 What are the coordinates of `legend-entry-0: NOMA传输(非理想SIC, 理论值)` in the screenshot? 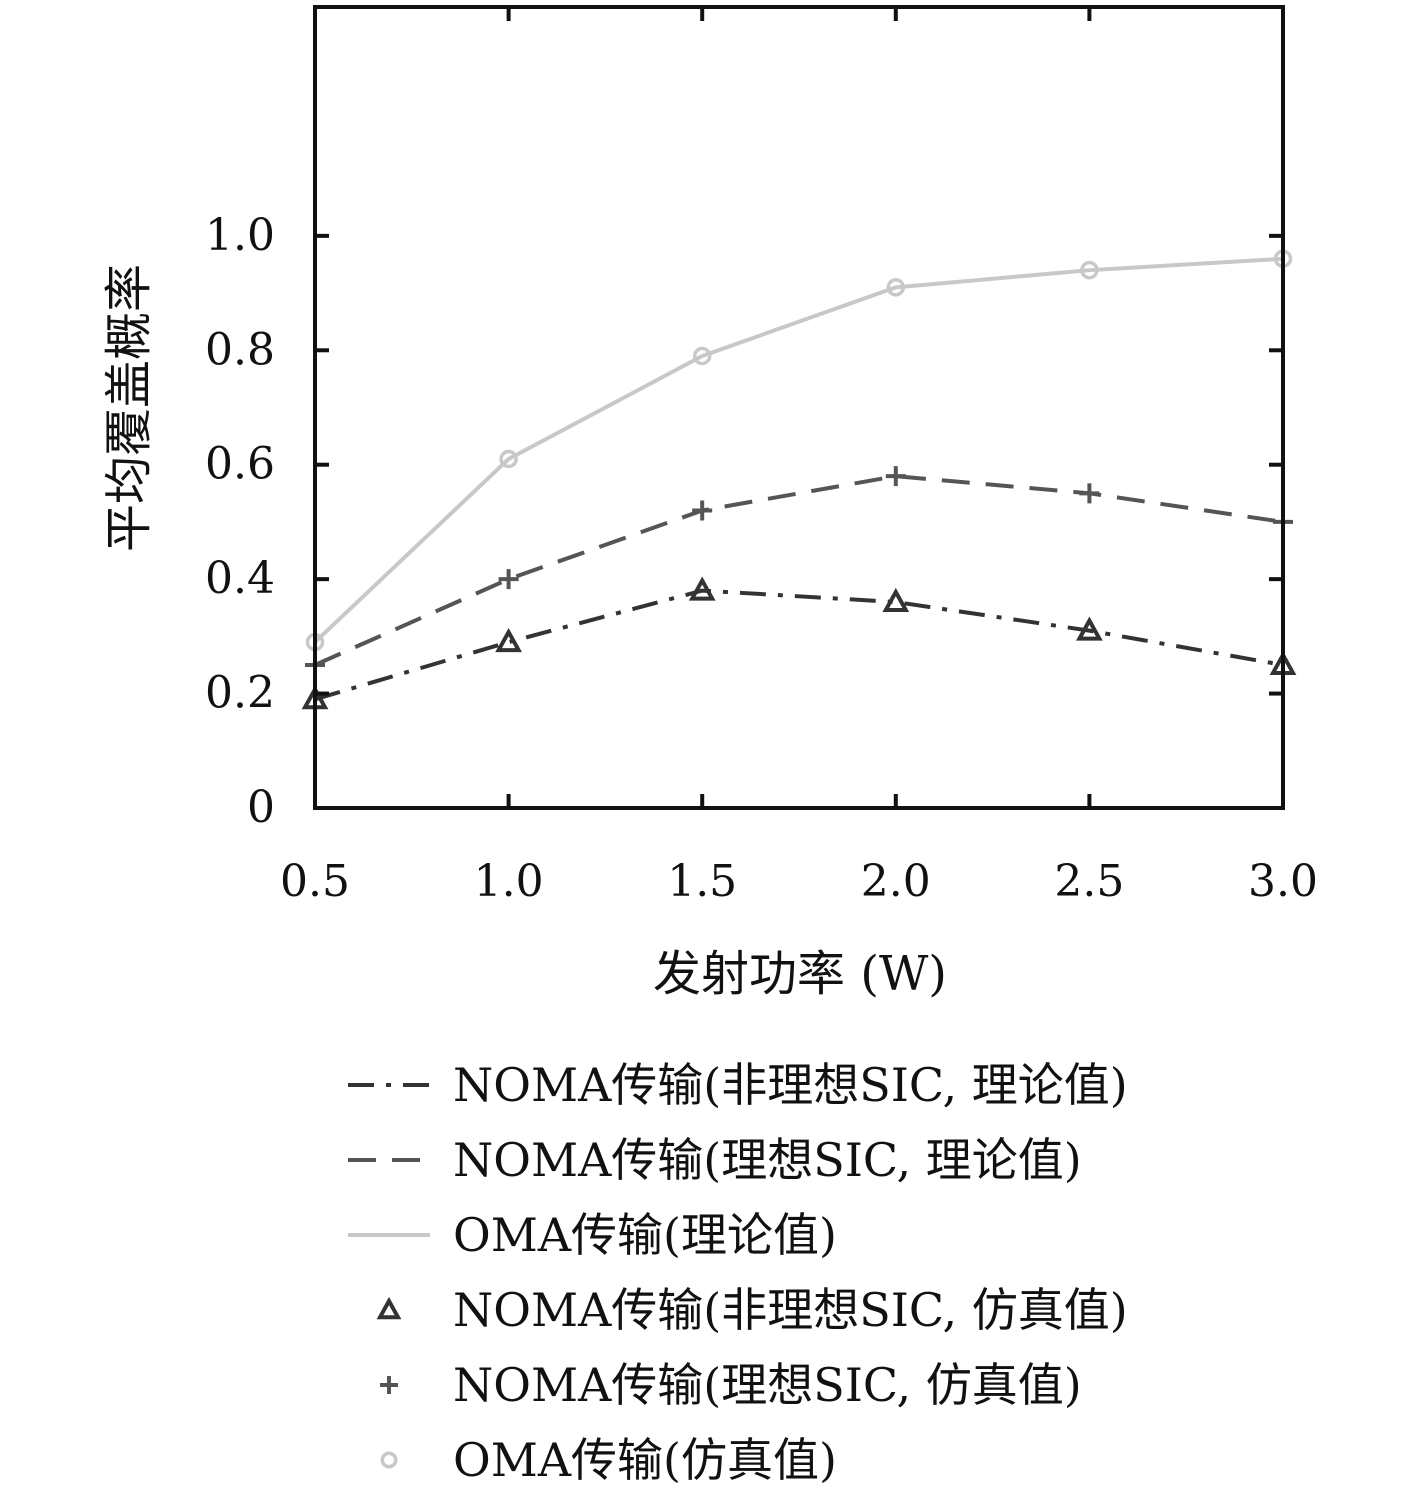 It's located at (738, 1085).